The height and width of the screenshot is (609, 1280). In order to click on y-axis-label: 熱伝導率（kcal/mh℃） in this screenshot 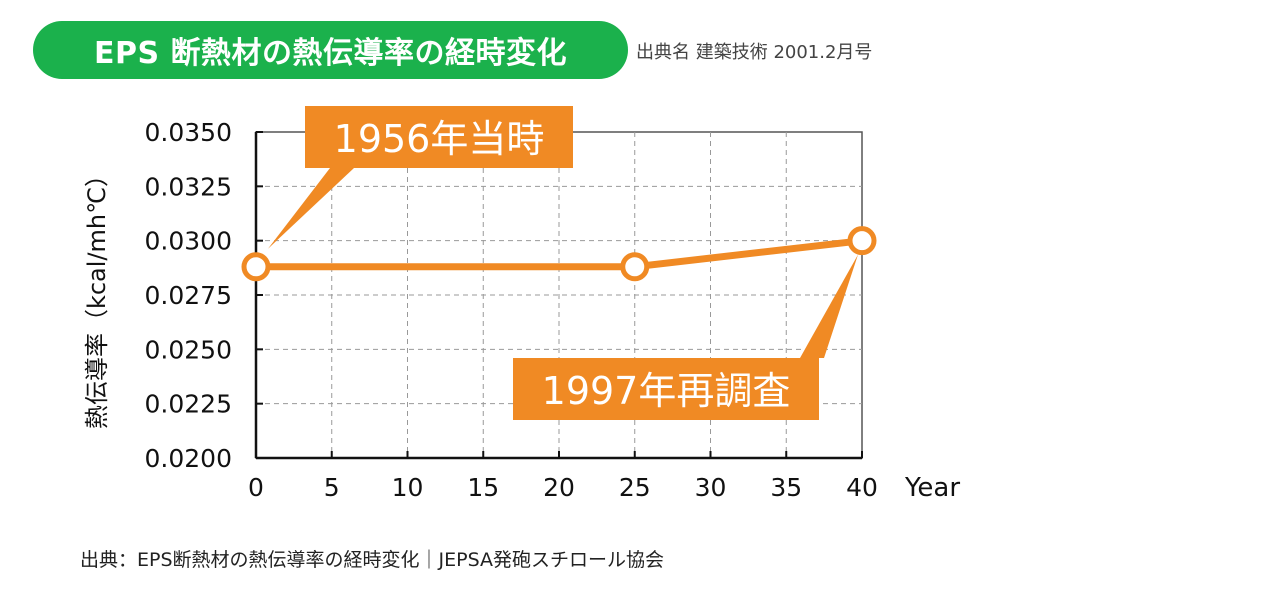, I will do `click(97, 296)`.